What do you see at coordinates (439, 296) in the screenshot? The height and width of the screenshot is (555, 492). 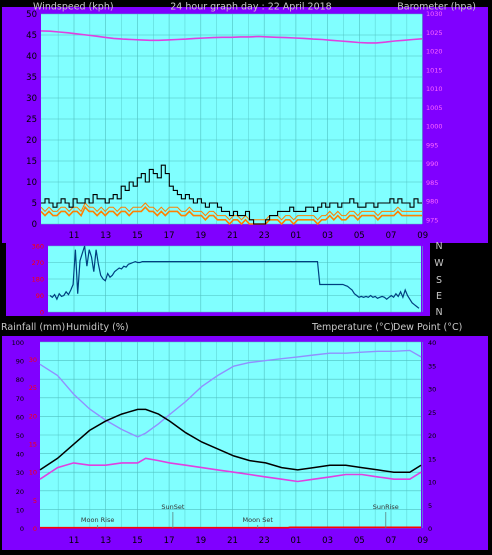 I see `direction-label-e: E` at bounding box center [439, 296].